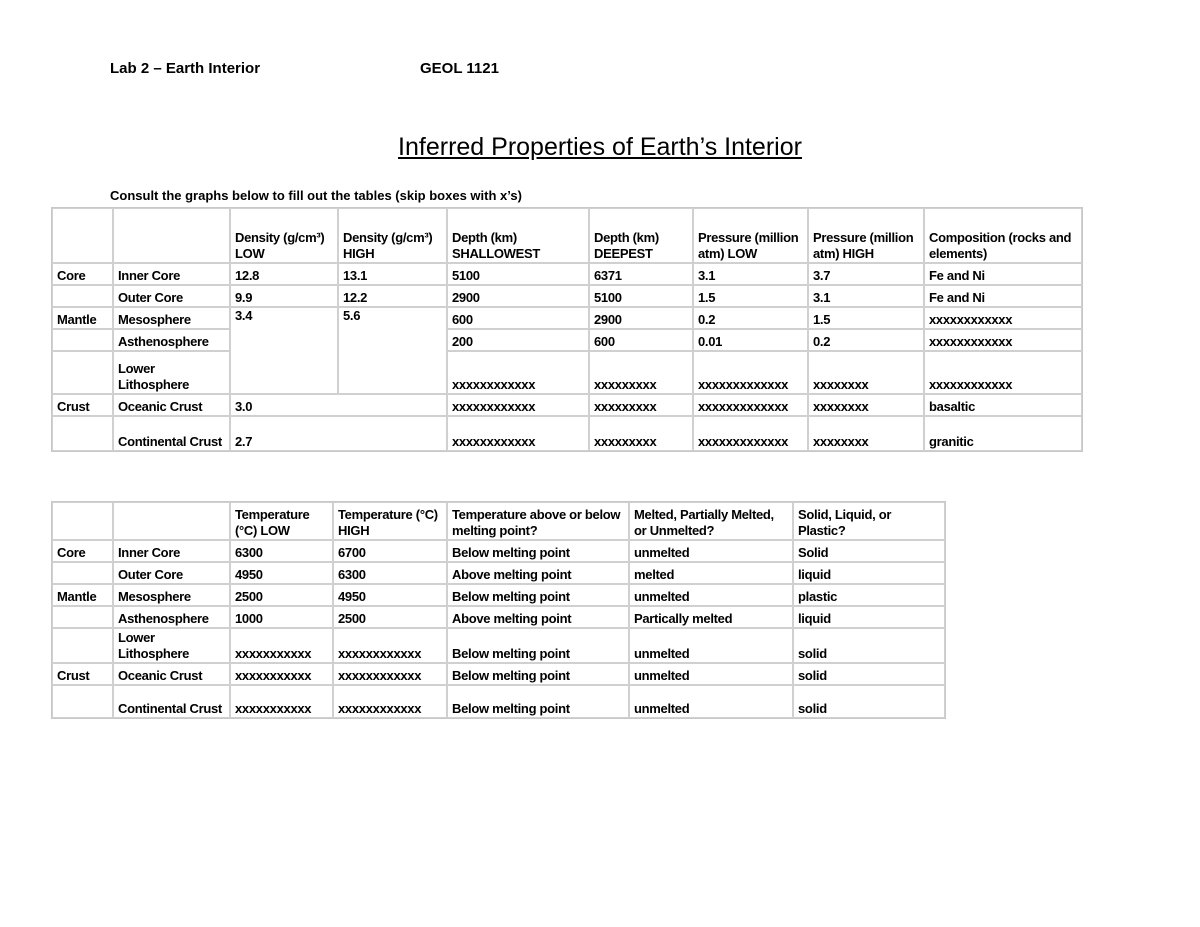 Image resolution: width=1200 pixels, height=927 pixels. What do you see at coordinates (82, 318) in the screenshot?
I see `group-cell: Mantle` at bounding box center [82, 318].